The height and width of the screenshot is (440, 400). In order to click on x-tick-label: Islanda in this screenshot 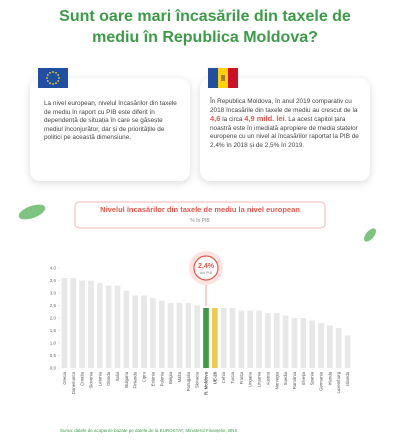, I will do `click(347, 378)`.